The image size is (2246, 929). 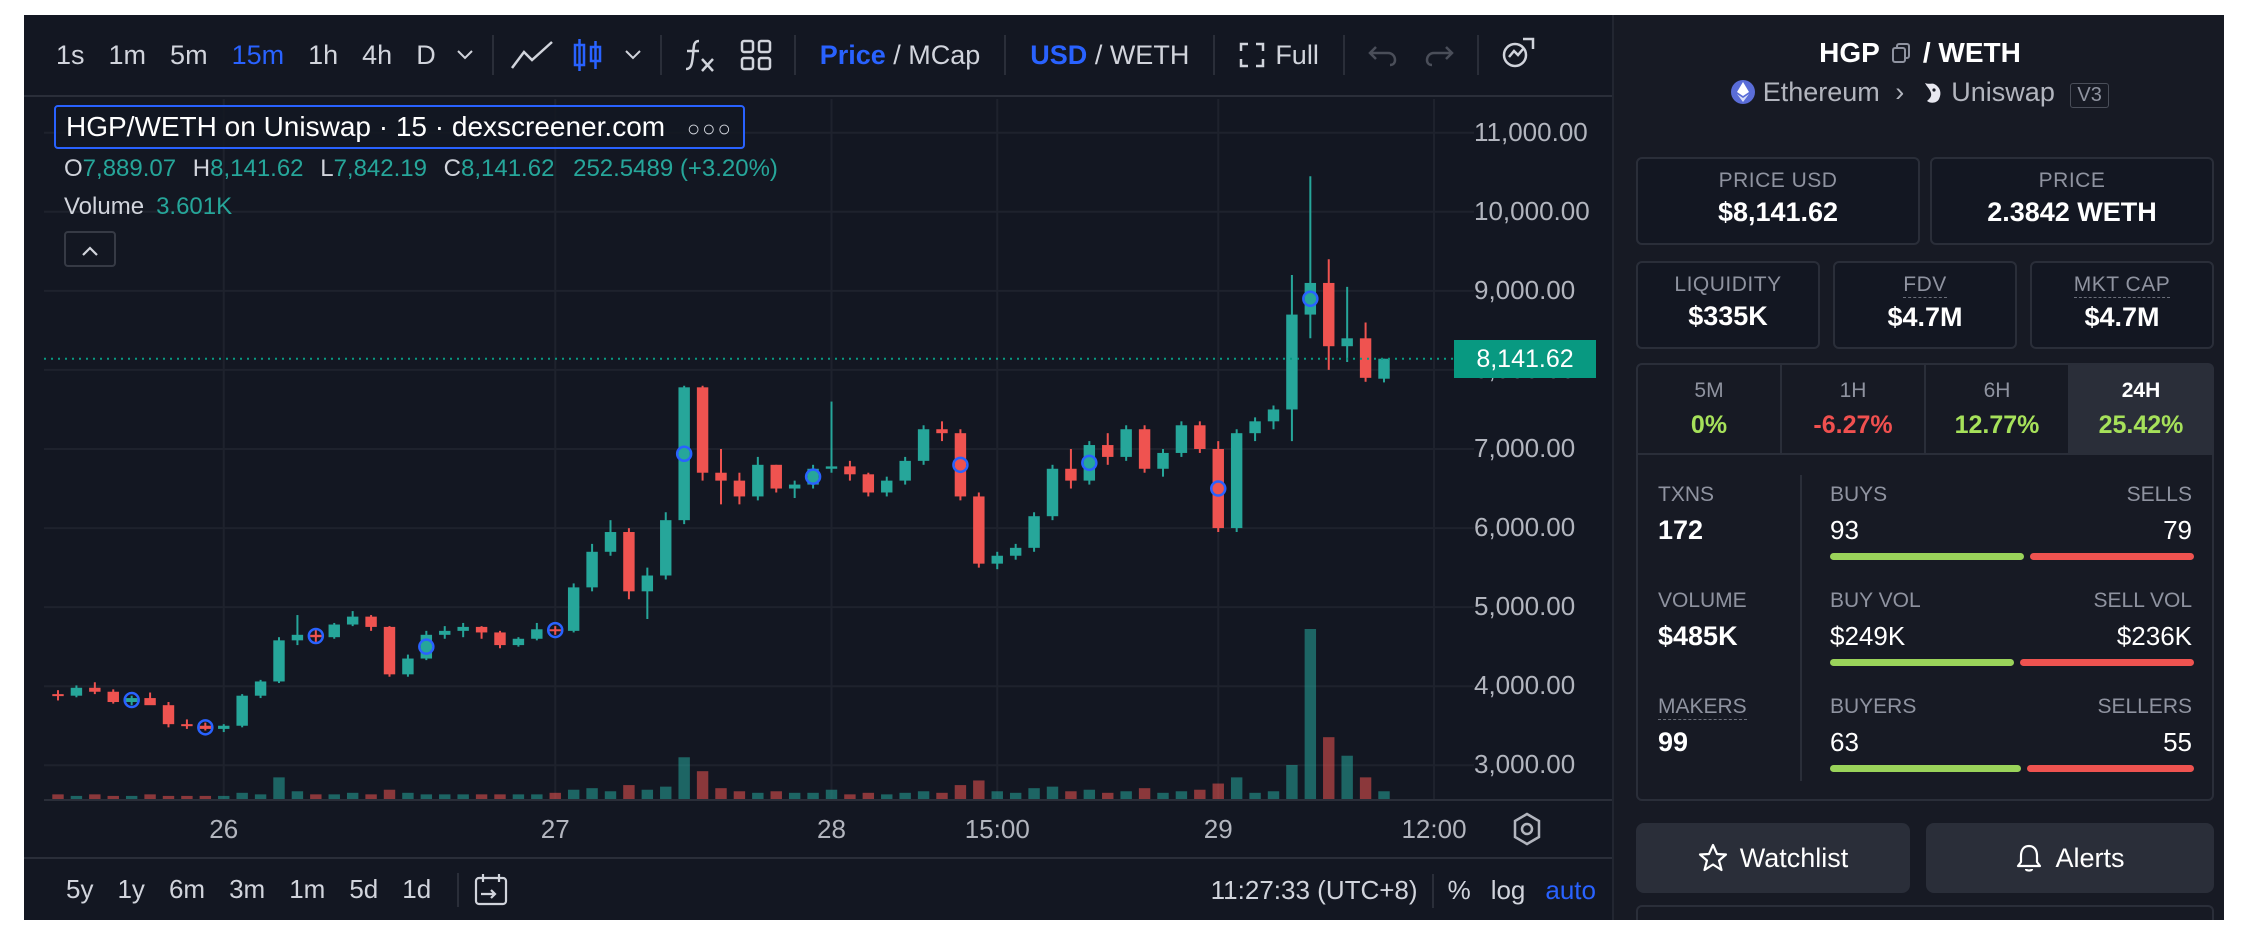 What do you see at coordinates (2154, 636) in the screenshot?
I see `sell-volume-value: $236K` at bounding box center [2154, 636].